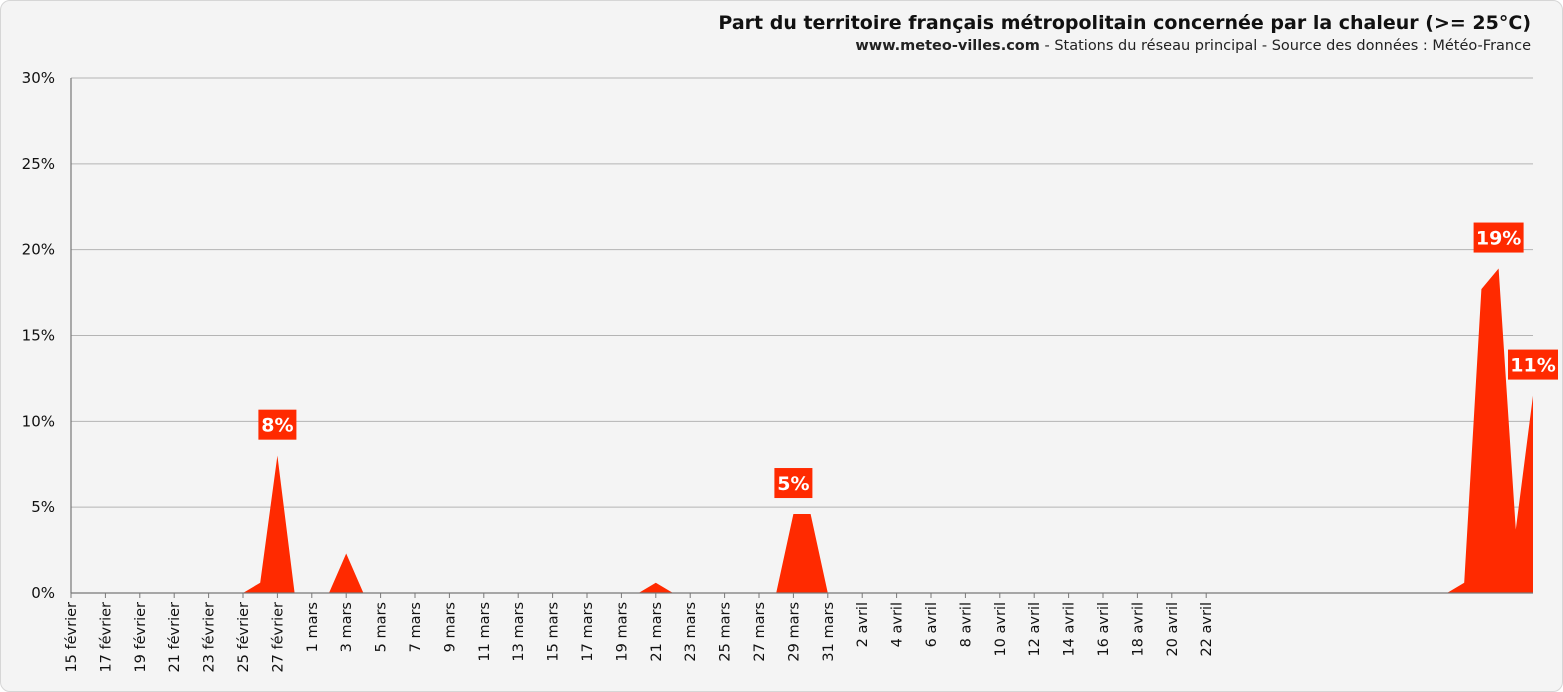 The width and height of the screenshot is (1563, 692). I want to click on x-tick-label: 17 mars, so click(588, 632).